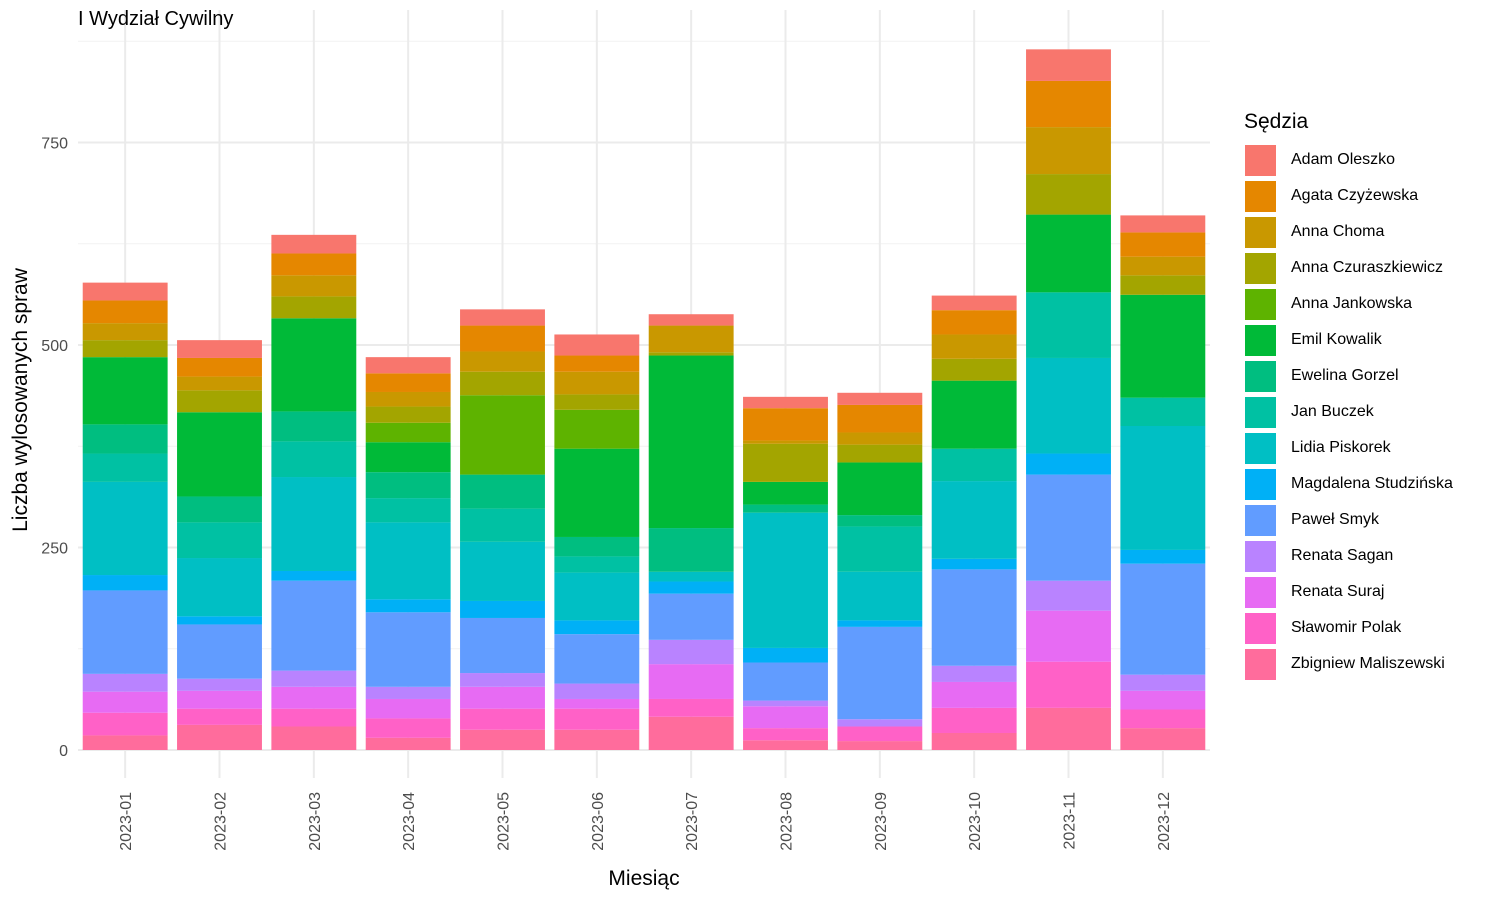 The width and height of the screenshot is (1500, 900). I want to click on legend-item: Anna Czuraszkiewicz, so click(1348, 268).